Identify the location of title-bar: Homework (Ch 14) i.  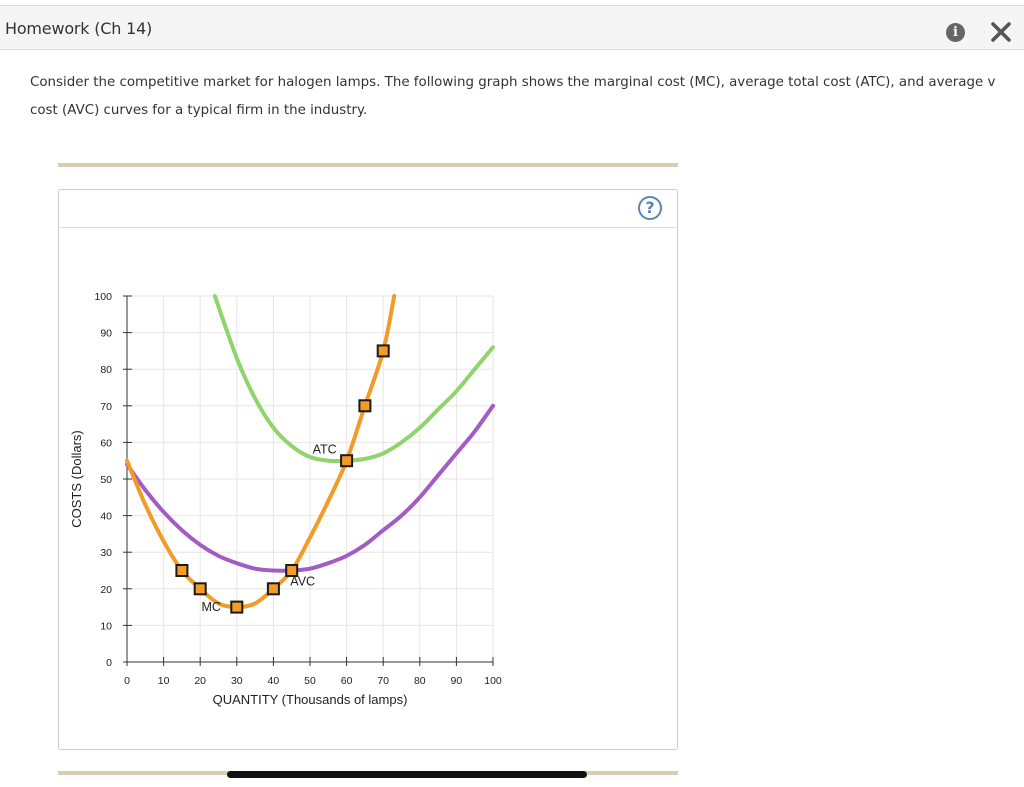
(512, 27).